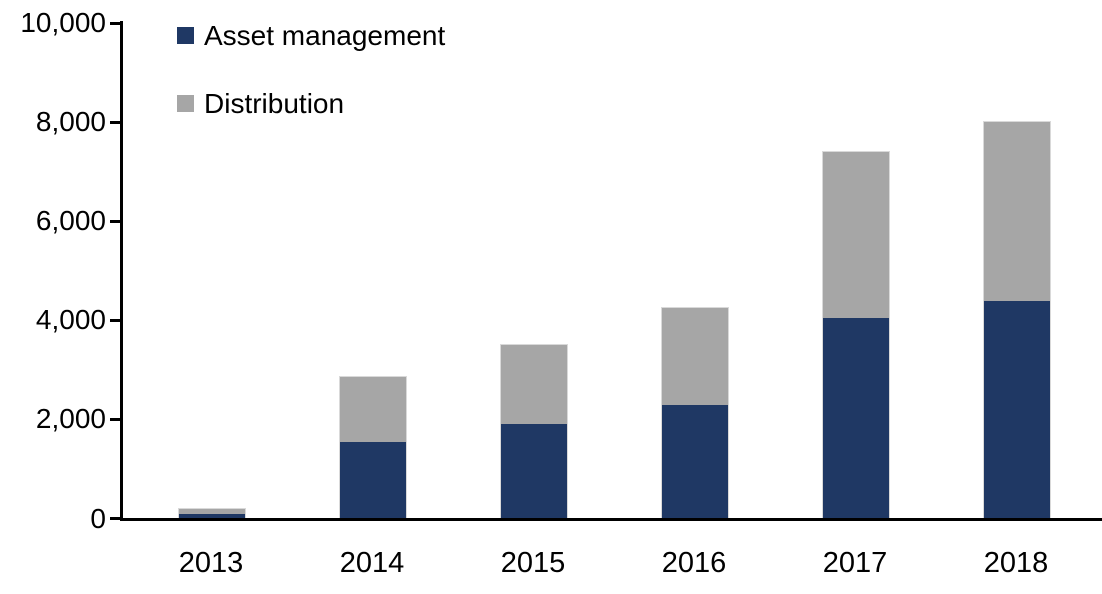 Image resolution: width=1102 pixels, height=594 pixels. What do you see at coordinates (855, 563) in the screenshot?
I see `x-axis-label: 2017` at bounding box center [855, 563].